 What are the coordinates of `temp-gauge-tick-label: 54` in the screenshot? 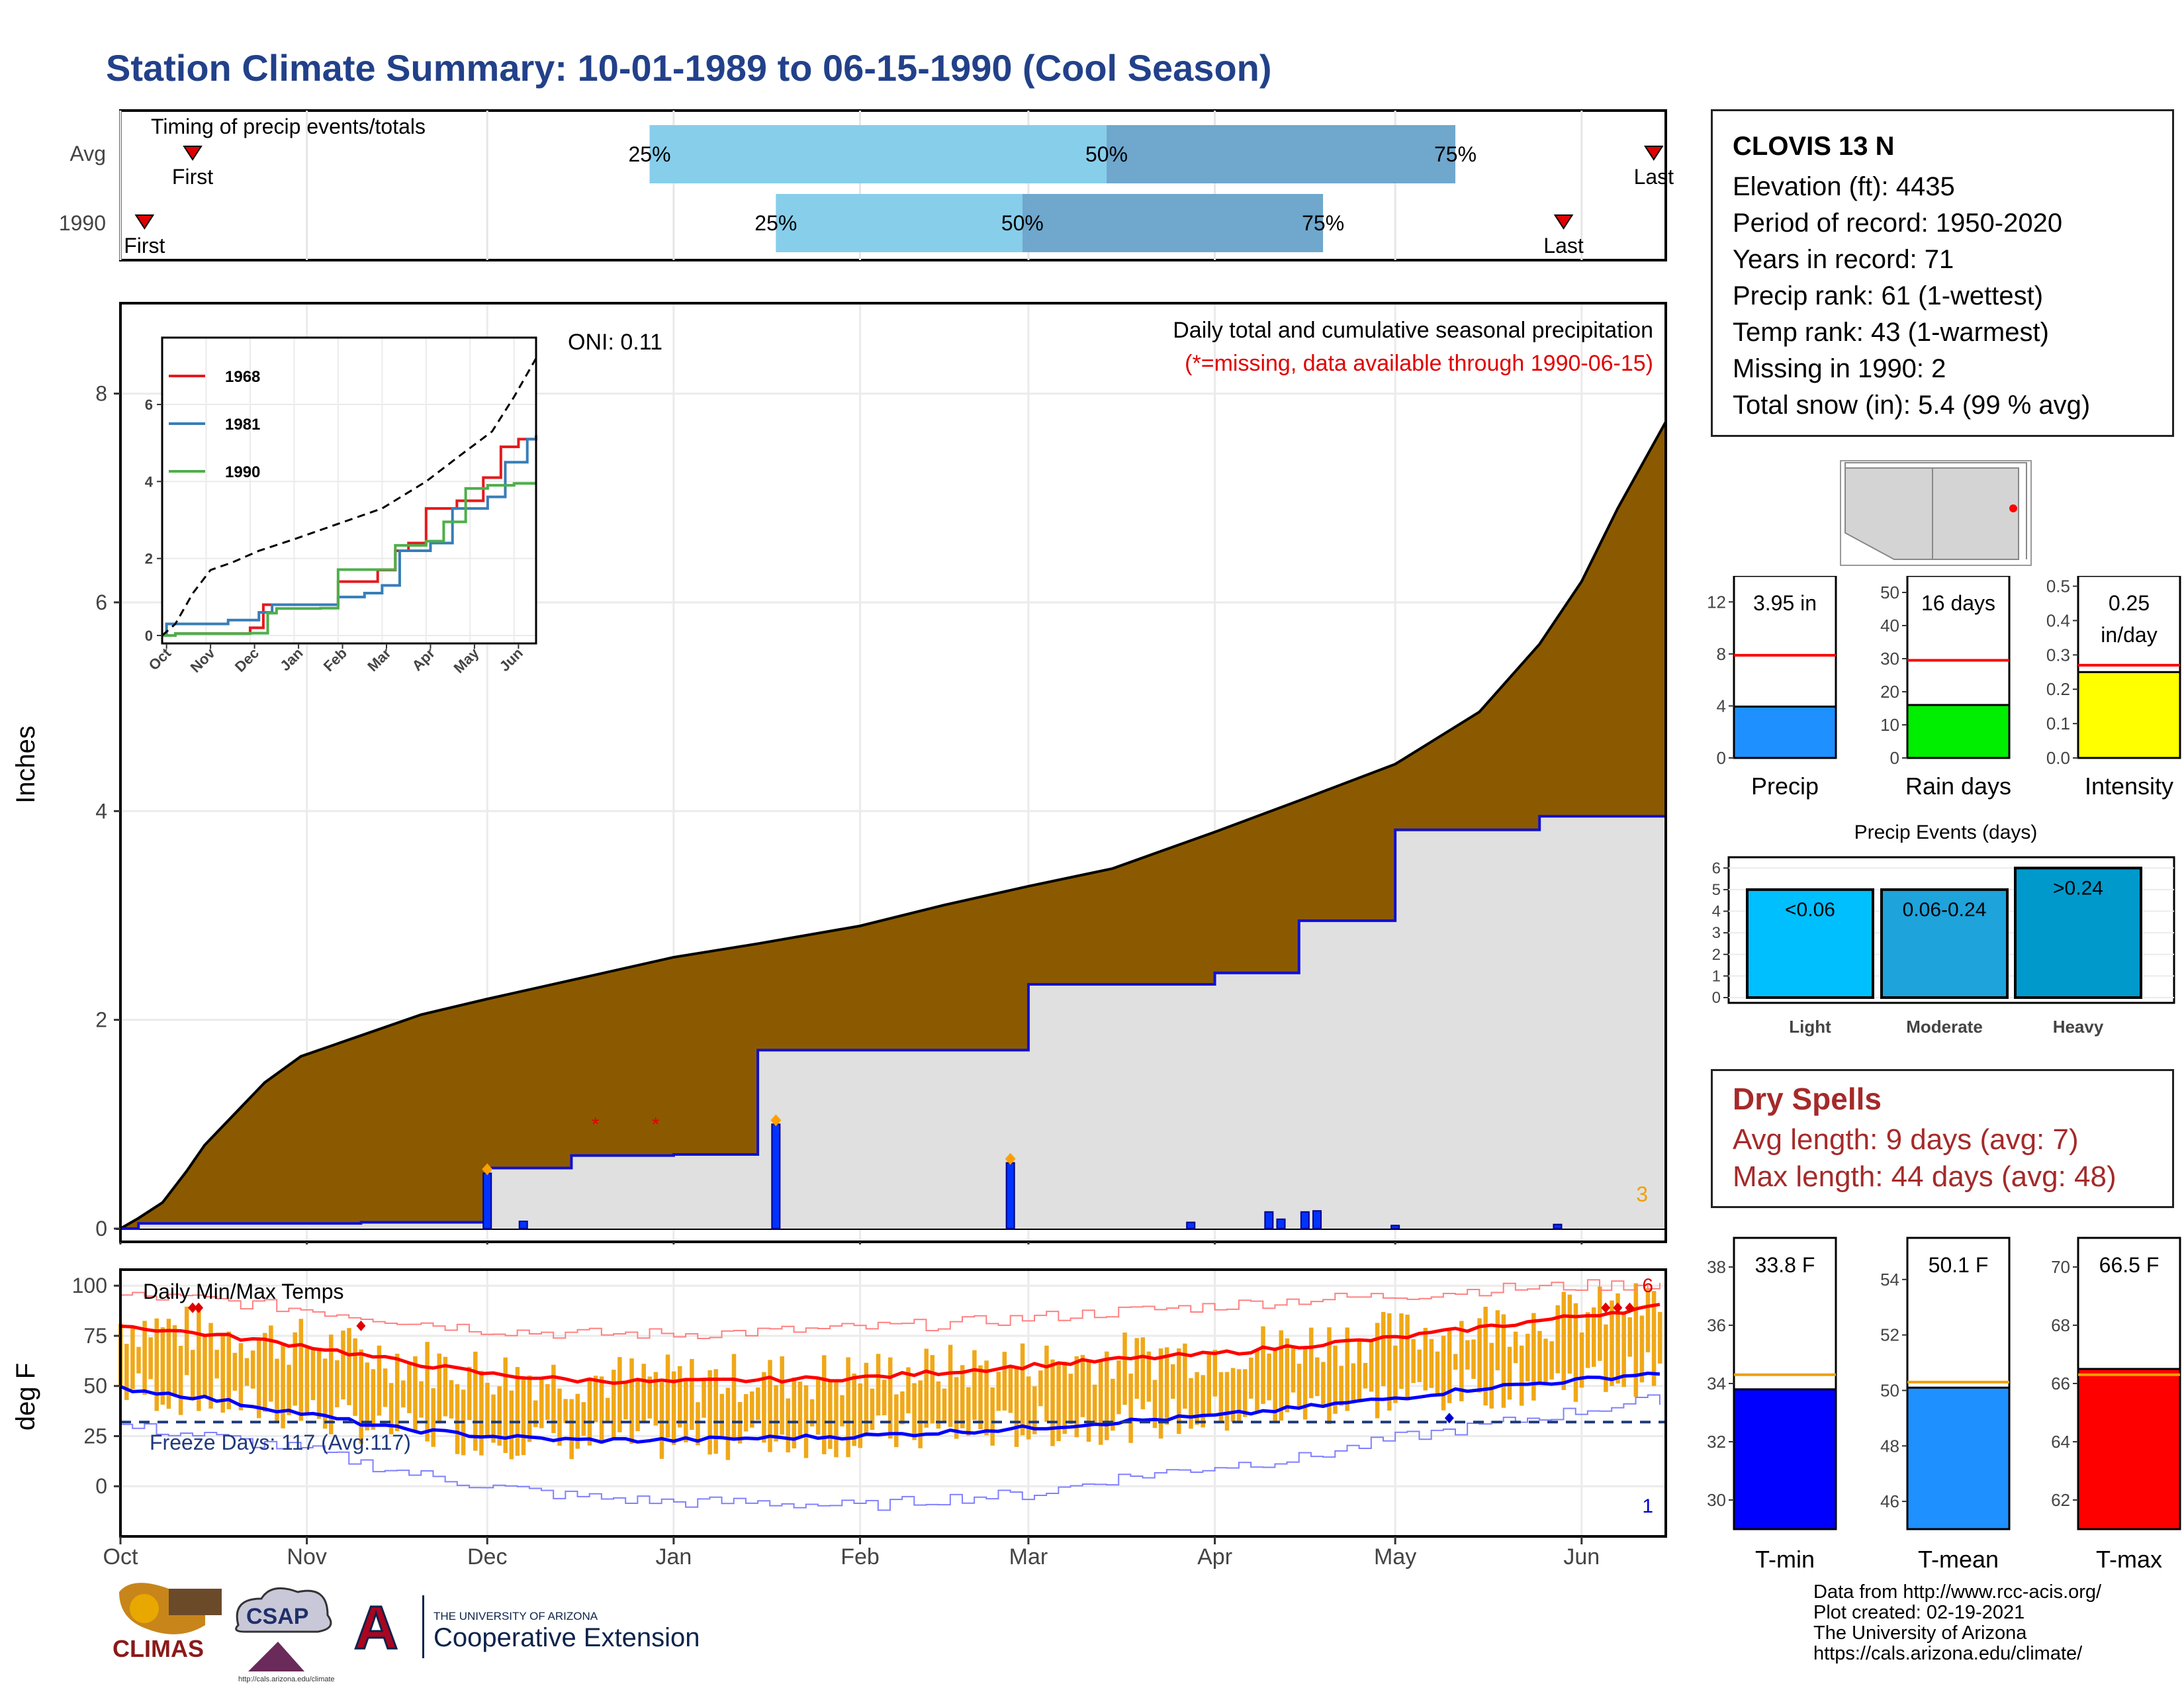 It's located at (1889, 1279).